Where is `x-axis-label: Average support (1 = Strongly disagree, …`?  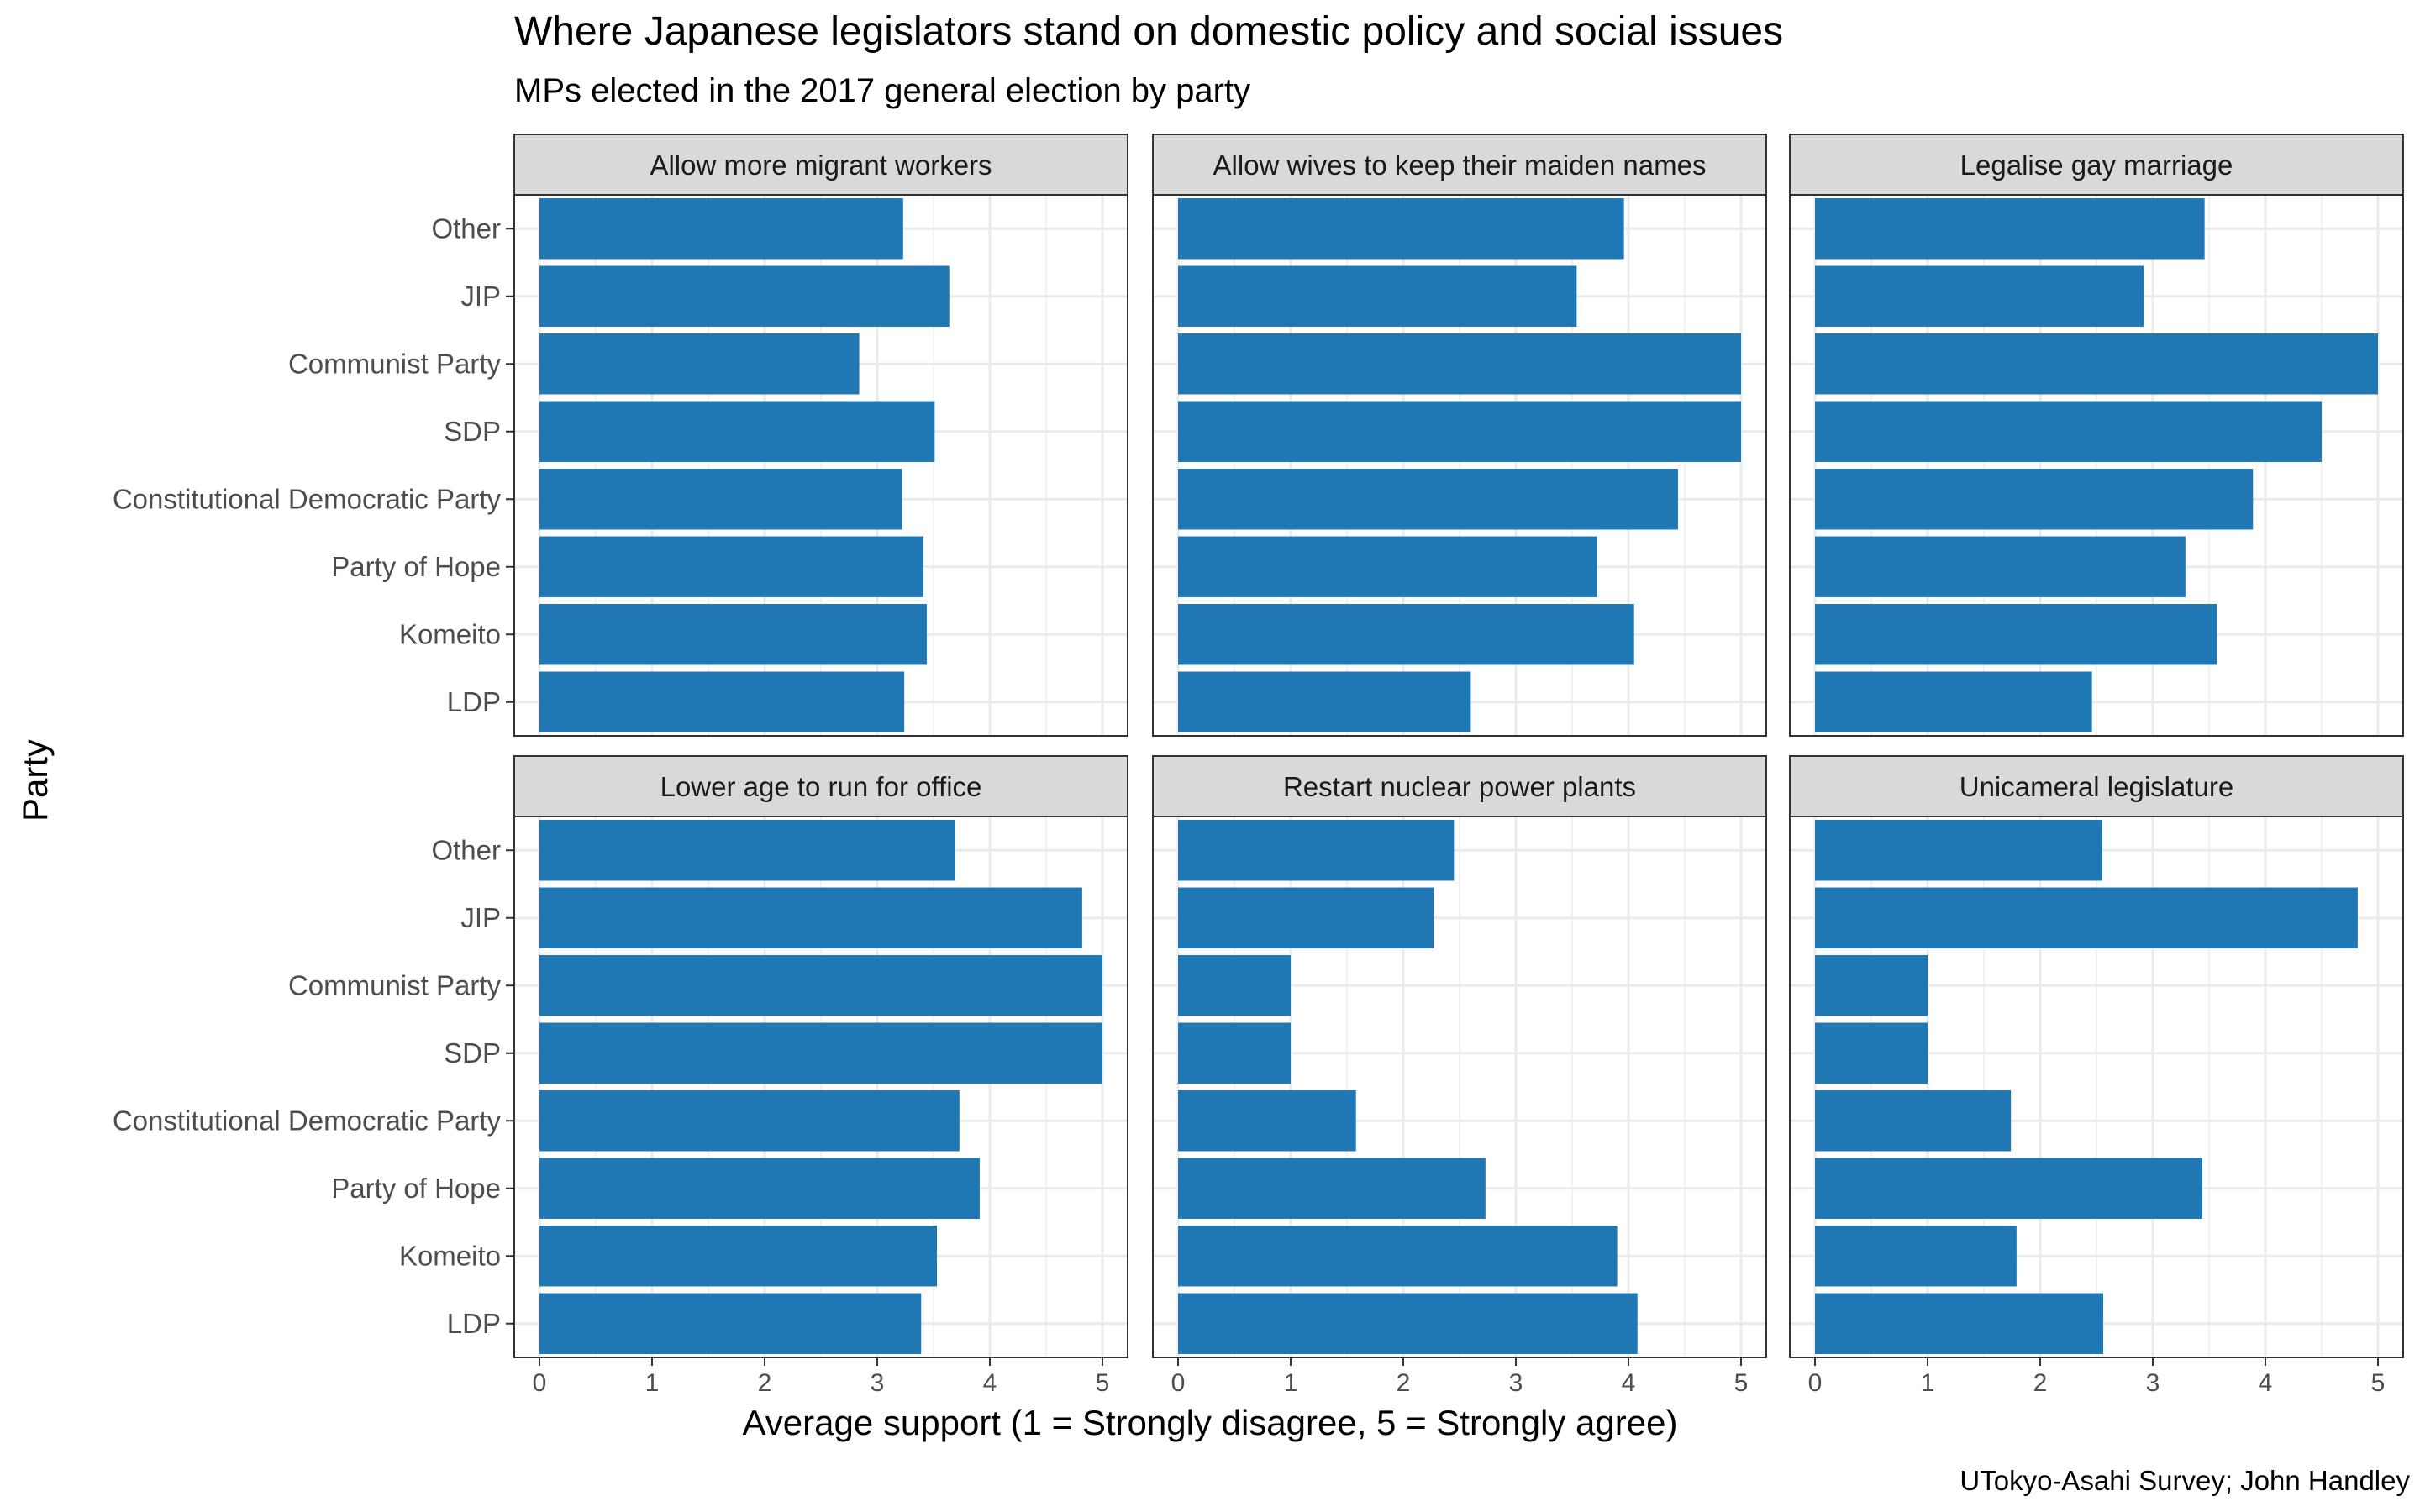
x-axis-label: Average support (1 = Strongly disagree, … is located at coordinates (1210, 1422).